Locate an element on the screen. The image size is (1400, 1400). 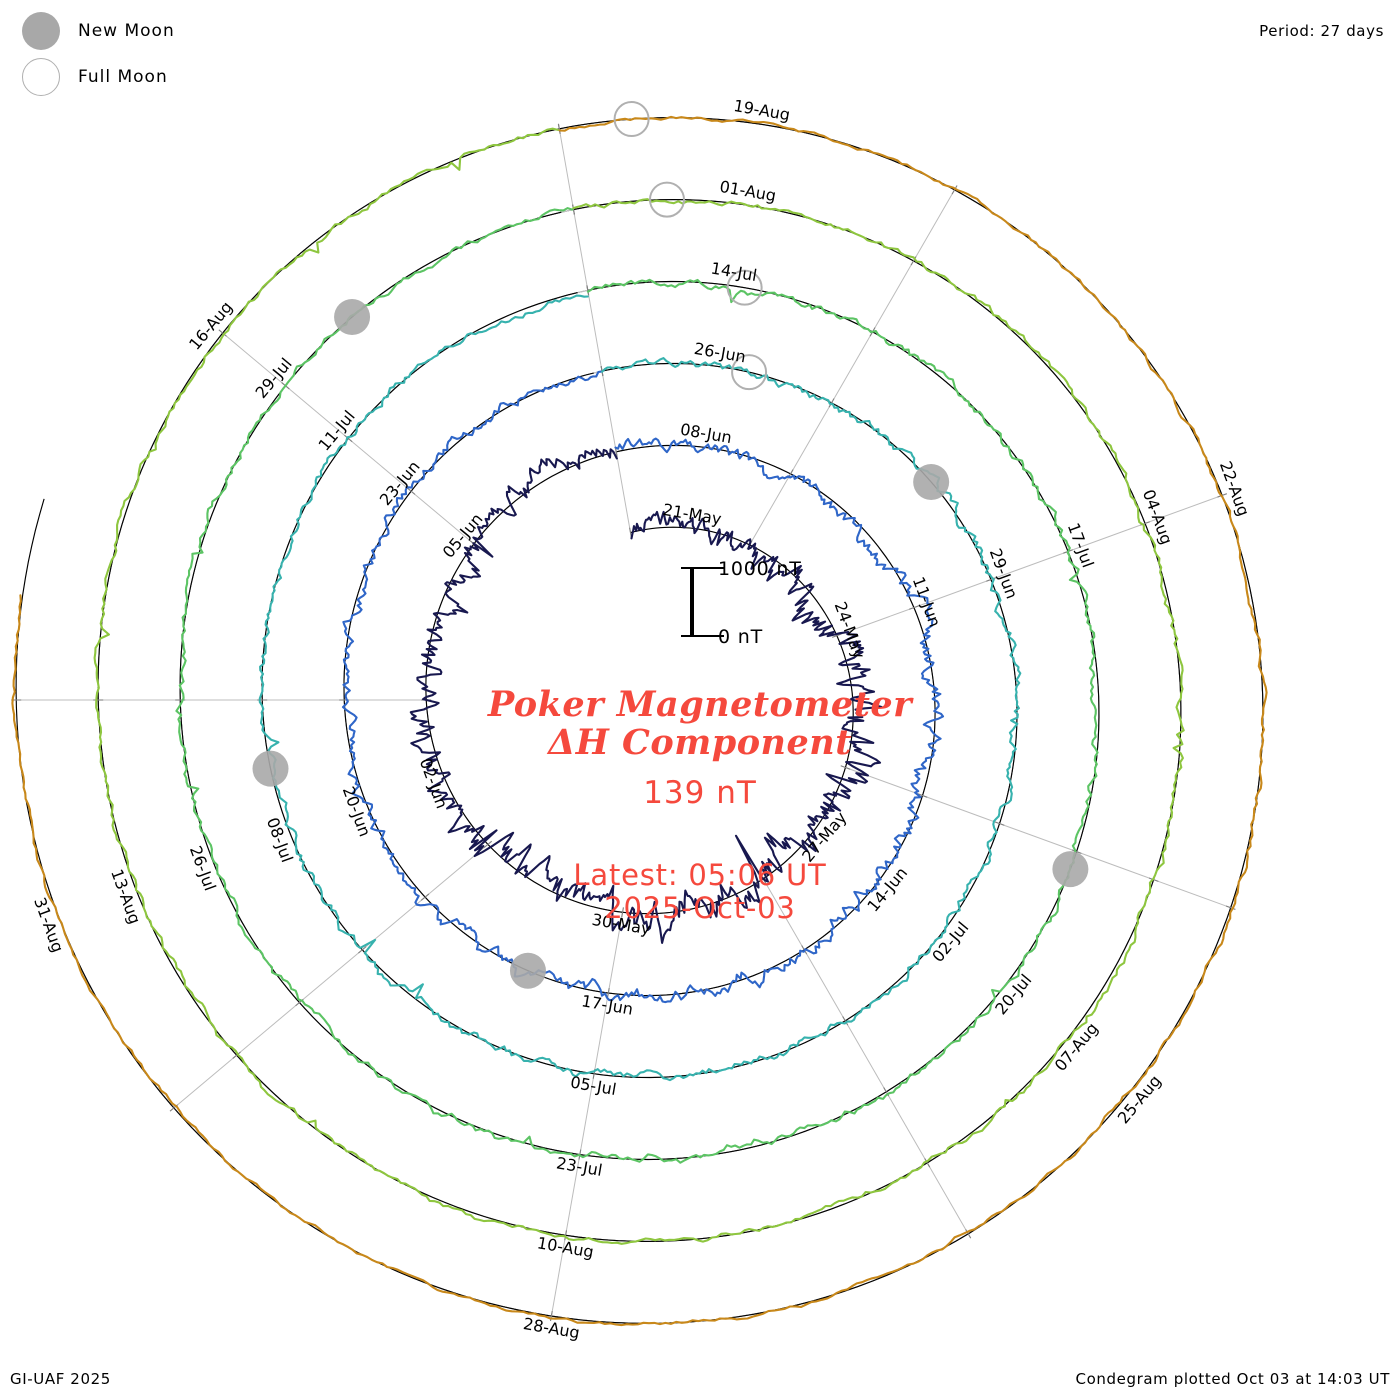
legend-item-new-moon: New Moon is located at coordinates (98, 31).